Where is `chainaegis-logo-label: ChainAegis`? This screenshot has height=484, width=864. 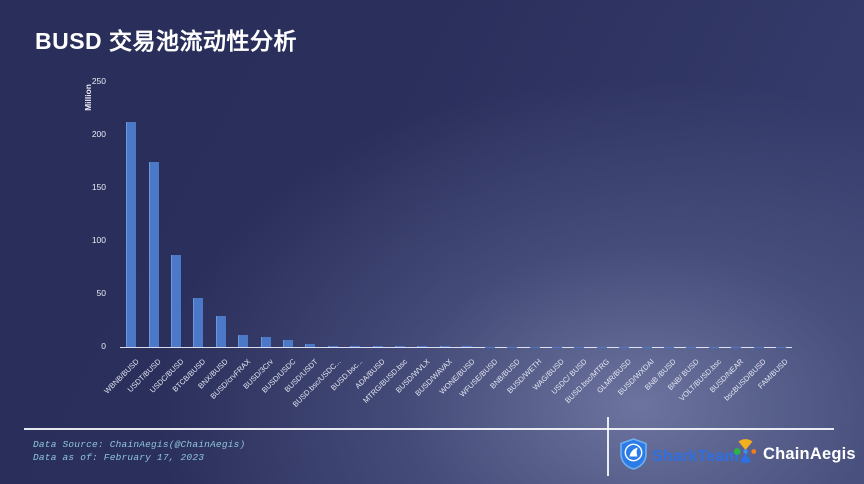
chainaegis-logo-label: ChainAegis is located at coordinates (809, 453).